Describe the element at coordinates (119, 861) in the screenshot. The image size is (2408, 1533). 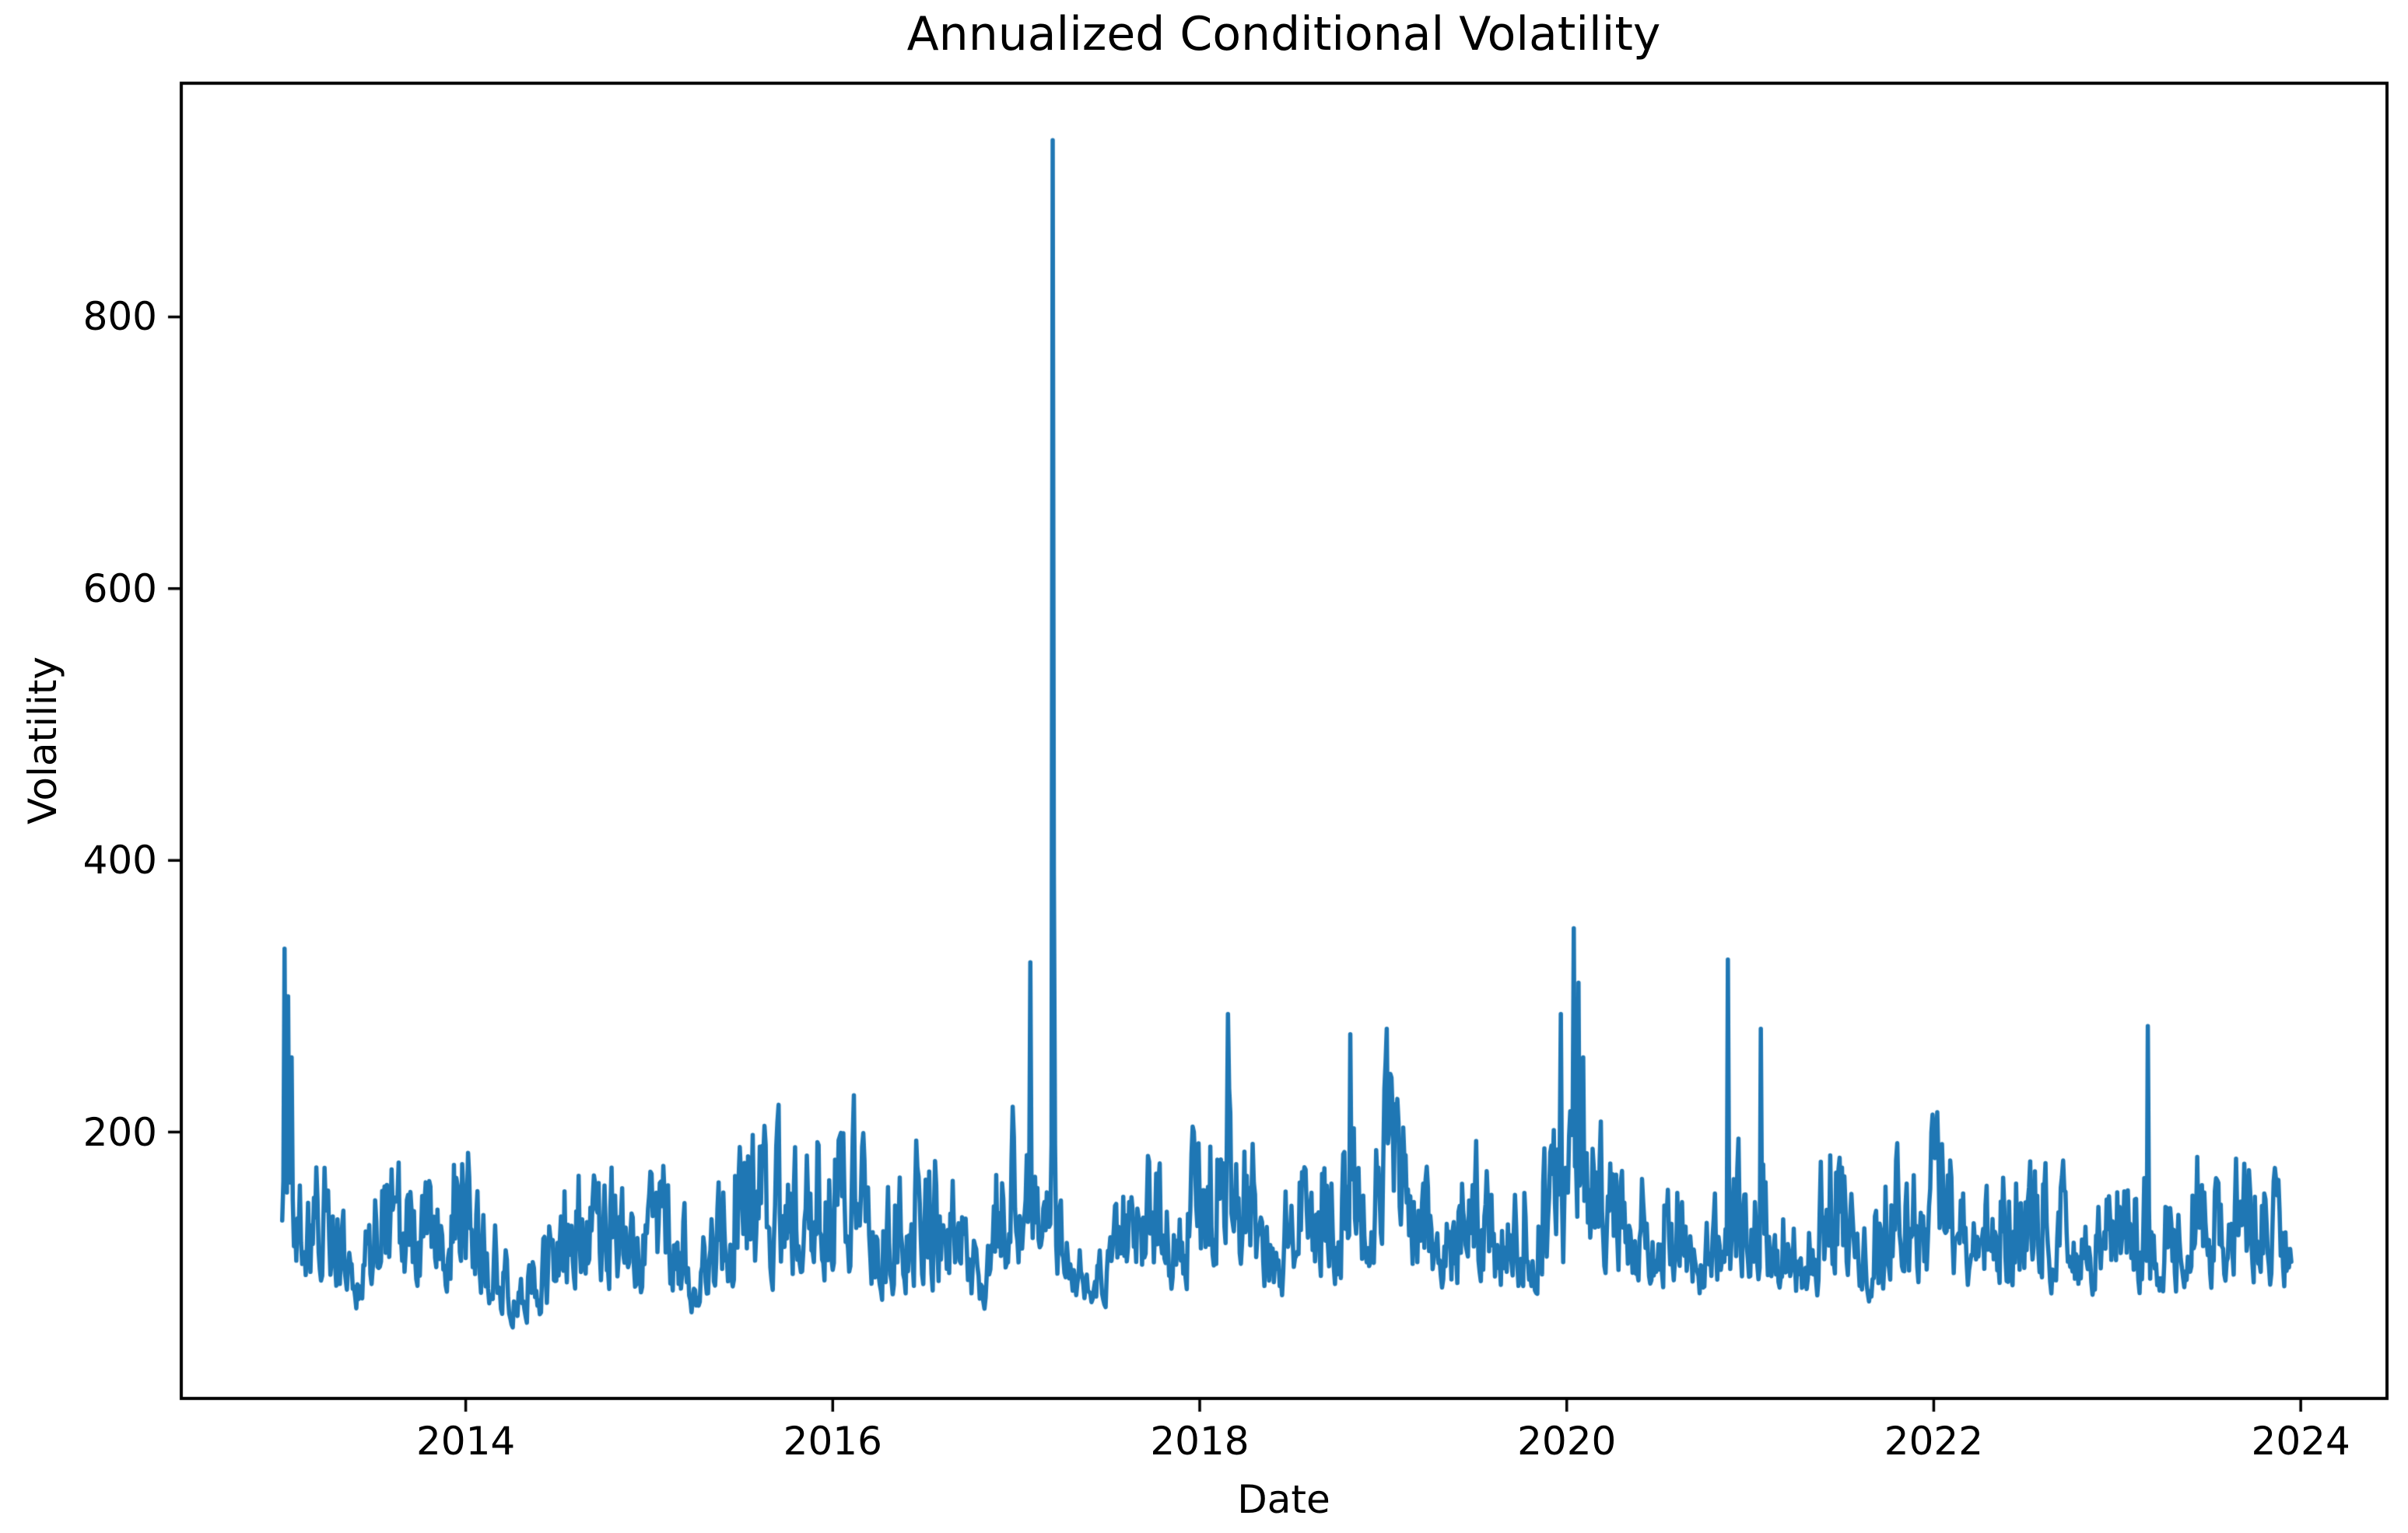
I see `y-tick-label: 400` at that location.